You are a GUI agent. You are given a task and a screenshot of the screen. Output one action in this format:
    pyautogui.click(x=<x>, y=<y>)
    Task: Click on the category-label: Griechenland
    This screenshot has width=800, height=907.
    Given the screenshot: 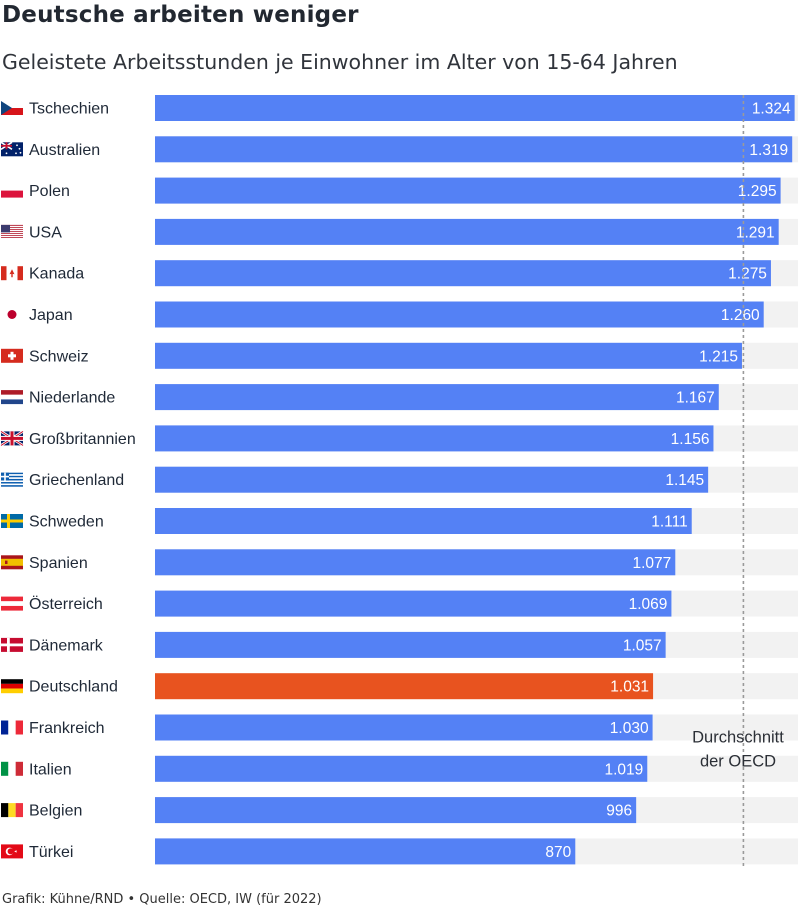 What is the action you would take?
    pyautogui.click(x=76, y=480)
    